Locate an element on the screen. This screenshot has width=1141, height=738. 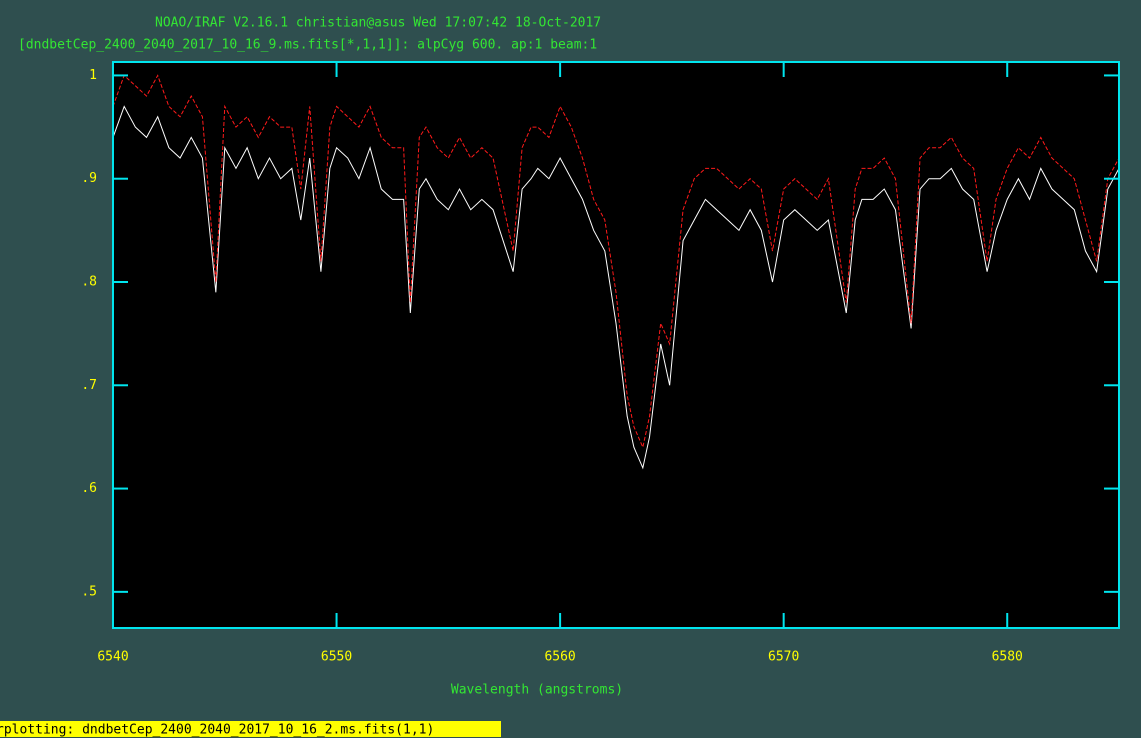
x-tick-label: 6580 is located at coordinates (1007, 657).